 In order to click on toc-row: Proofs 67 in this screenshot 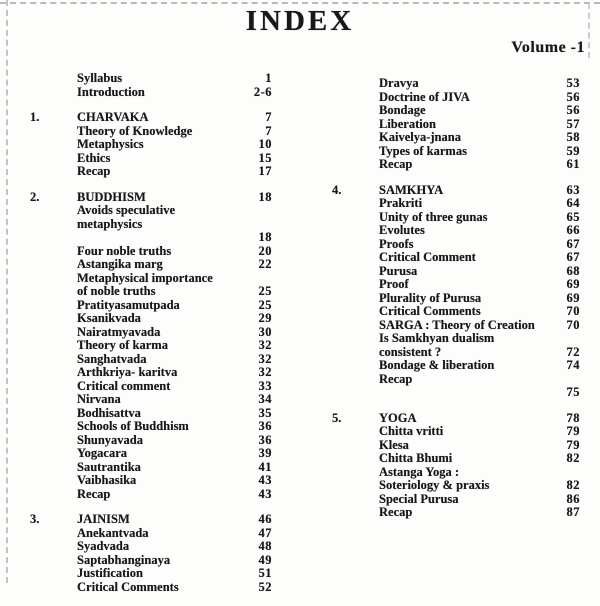, I will do `click(456, 244)`.